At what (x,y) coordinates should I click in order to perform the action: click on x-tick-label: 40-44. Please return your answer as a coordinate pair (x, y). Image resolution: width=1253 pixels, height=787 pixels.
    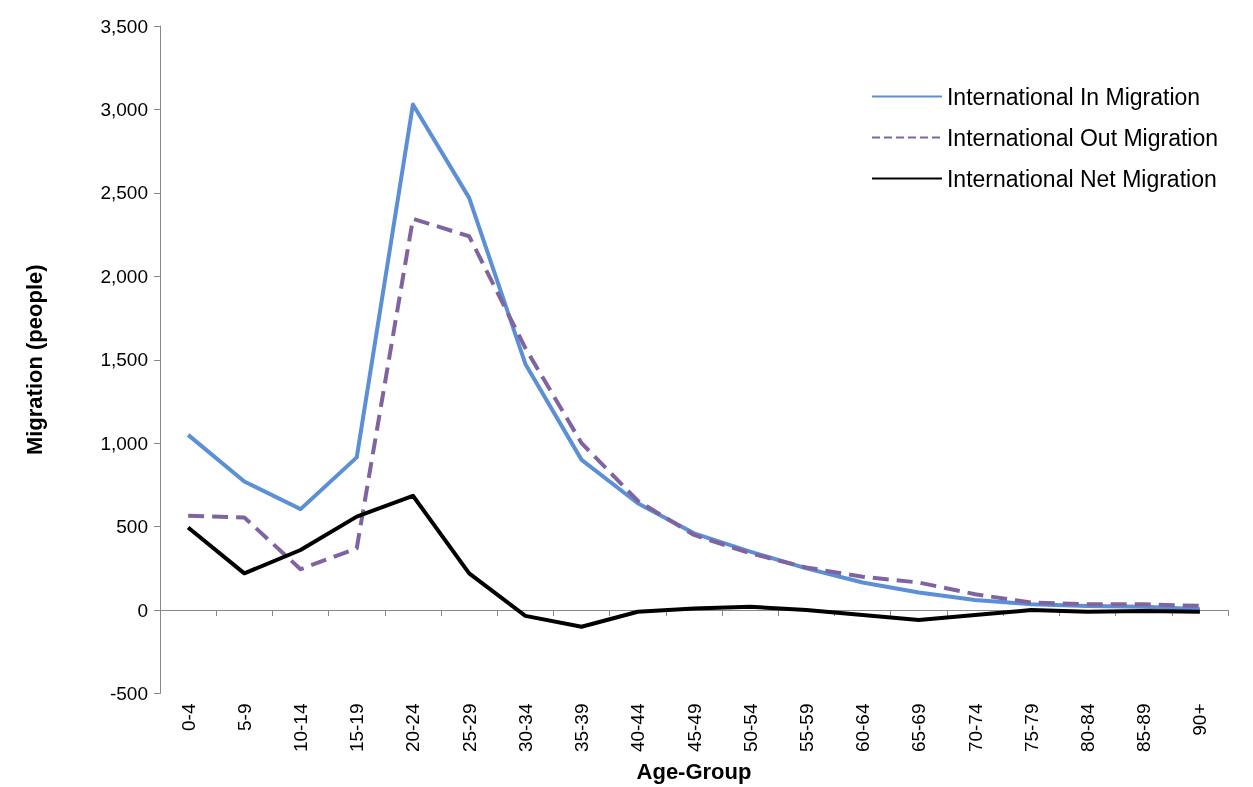
    Looking at the image, I should click on (638, 728).